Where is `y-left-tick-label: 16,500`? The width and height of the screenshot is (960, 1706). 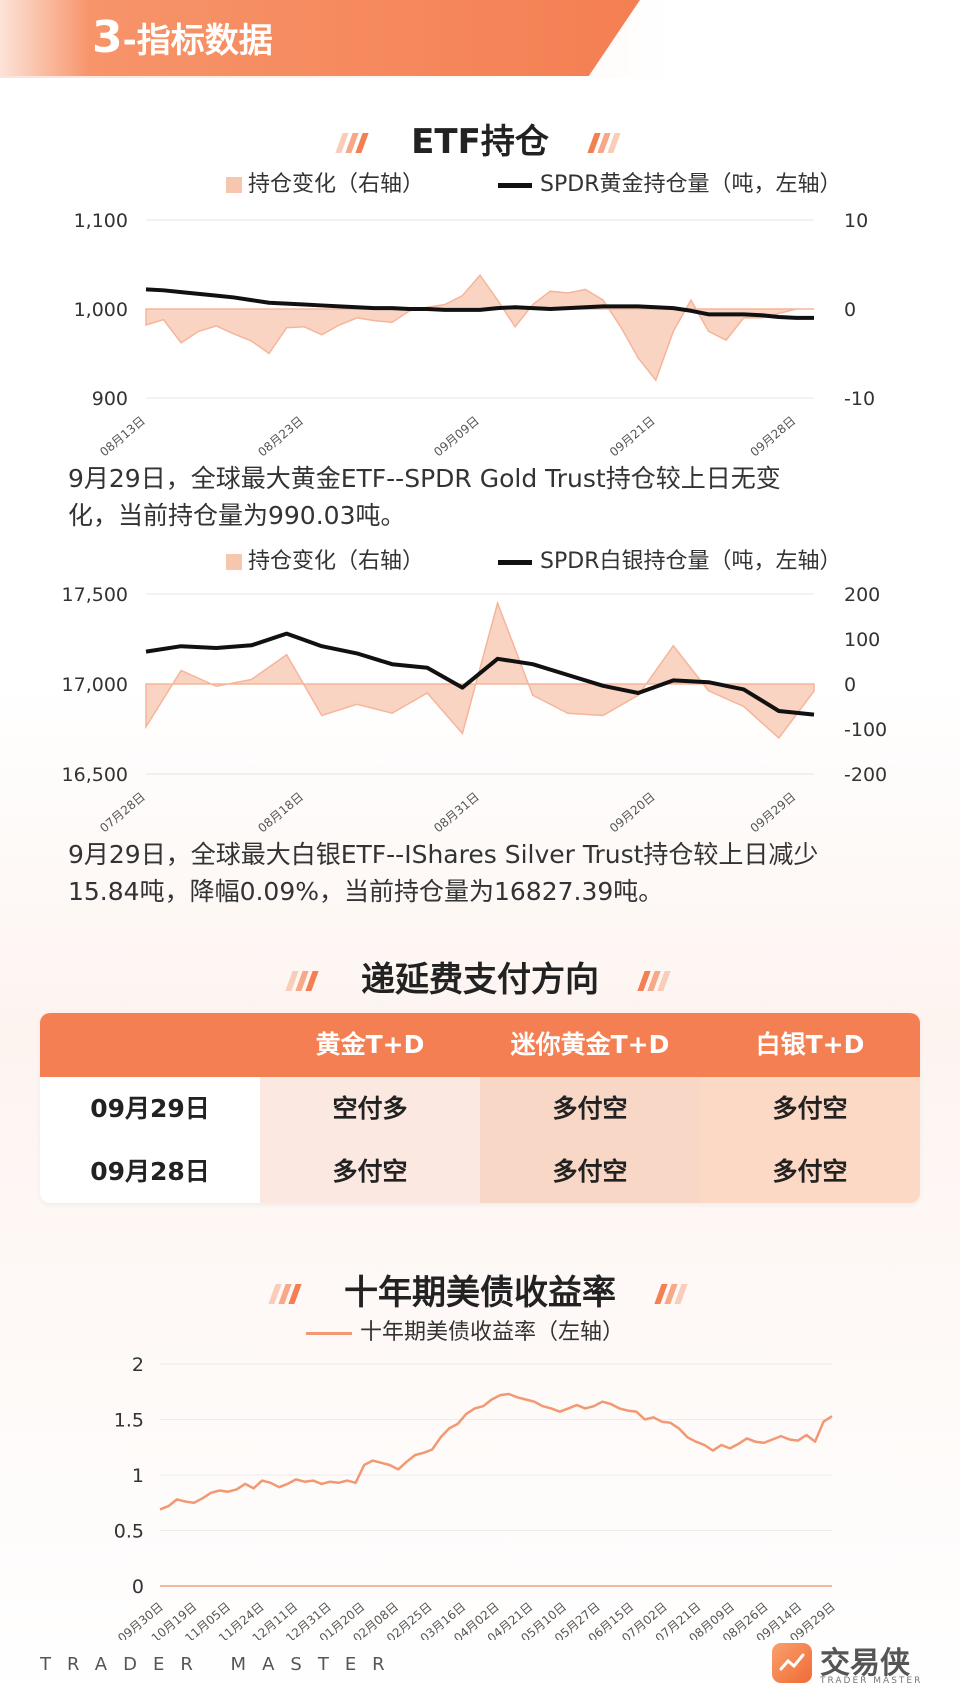 y-left-tick-label: 16,500 is located at coordinates (95, 775).